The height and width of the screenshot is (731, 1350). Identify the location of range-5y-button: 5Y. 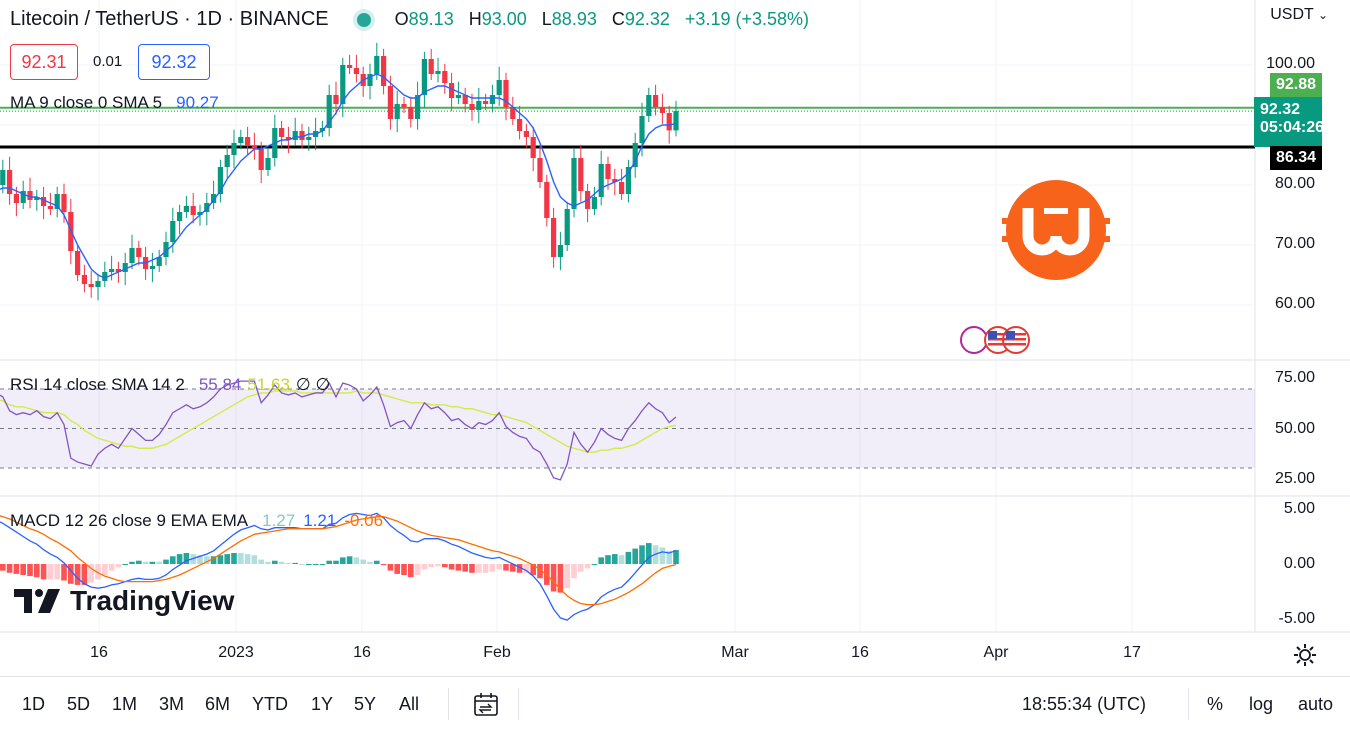
(365, 704).